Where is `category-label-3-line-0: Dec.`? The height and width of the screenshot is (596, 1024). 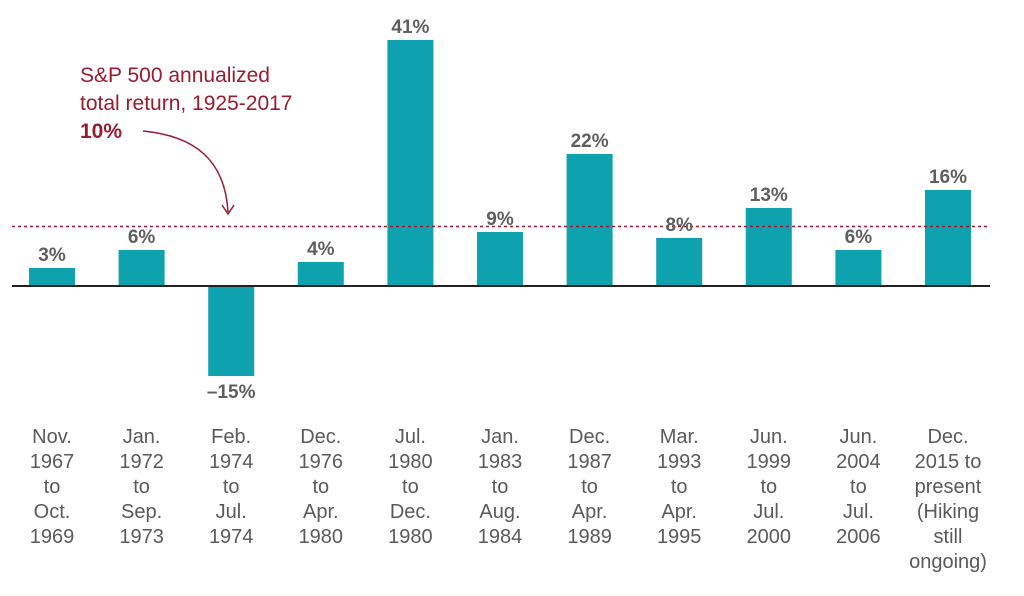 category-label-3-line-0: Dec. is located at coordinates (320, 437).